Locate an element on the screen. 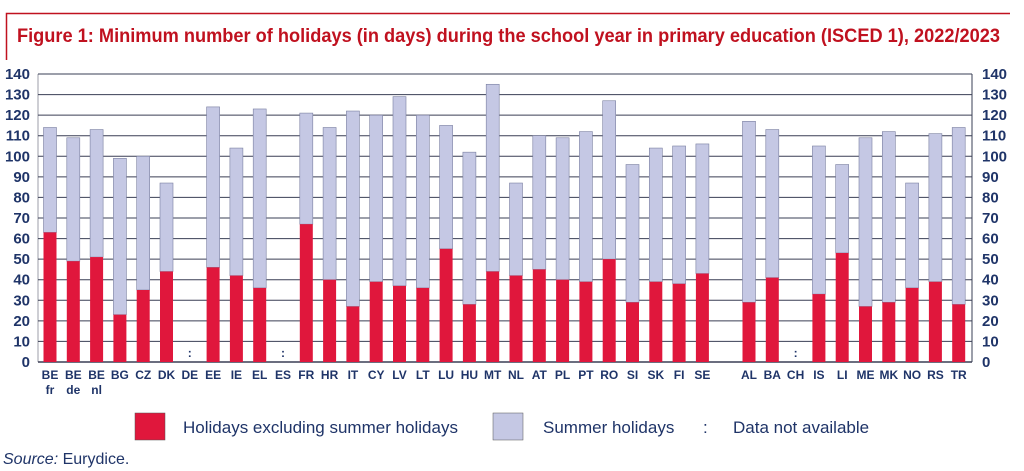 This screenshot has height=471, width=1024. bar-non-summer-pl is located at coordinates (563, 320).